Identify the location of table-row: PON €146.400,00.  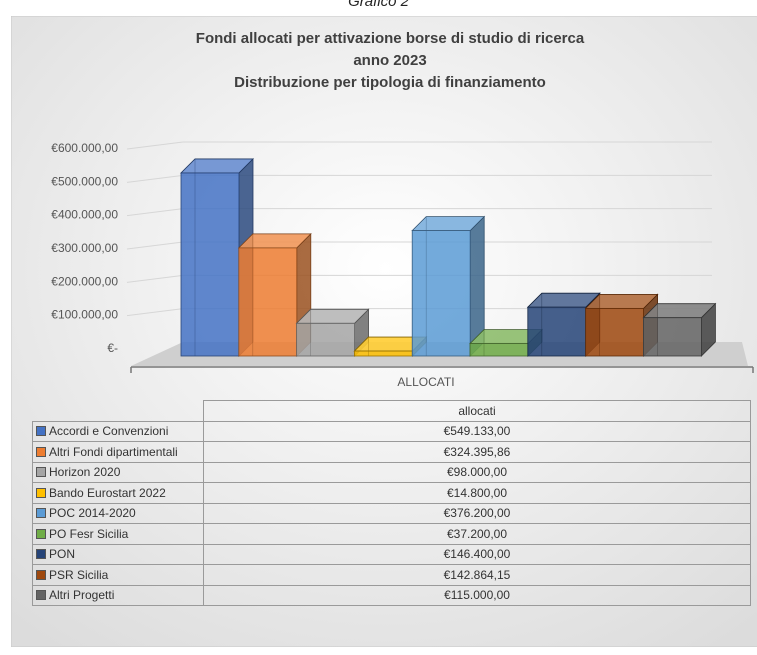
(391, 554).